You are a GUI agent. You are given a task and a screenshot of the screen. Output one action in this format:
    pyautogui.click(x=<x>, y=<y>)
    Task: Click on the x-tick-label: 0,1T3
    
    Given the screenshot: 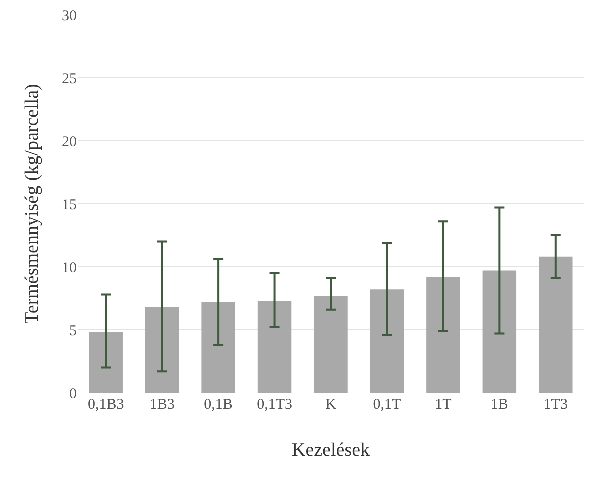 What is the action you would take?
    pyautogui.click(x=274, y=405)
    